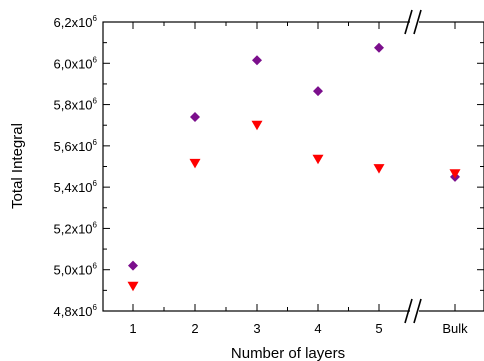  What do you see at coordinates (256, 328) in the screenshot?
I see `x-tick-label: 3` at bounding box center [256, 328].